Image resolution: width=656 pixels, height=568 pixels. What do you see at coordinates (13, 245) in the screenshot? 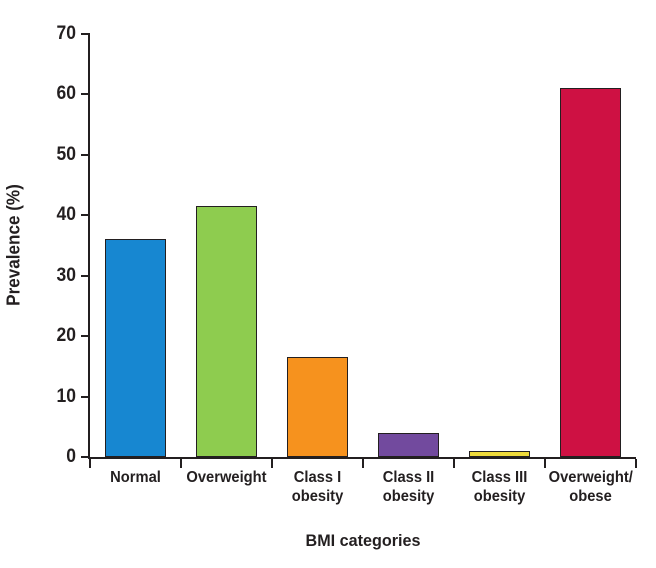
I see `y-axis-title: Prevalence (%)` at bounding box center [13, 245].